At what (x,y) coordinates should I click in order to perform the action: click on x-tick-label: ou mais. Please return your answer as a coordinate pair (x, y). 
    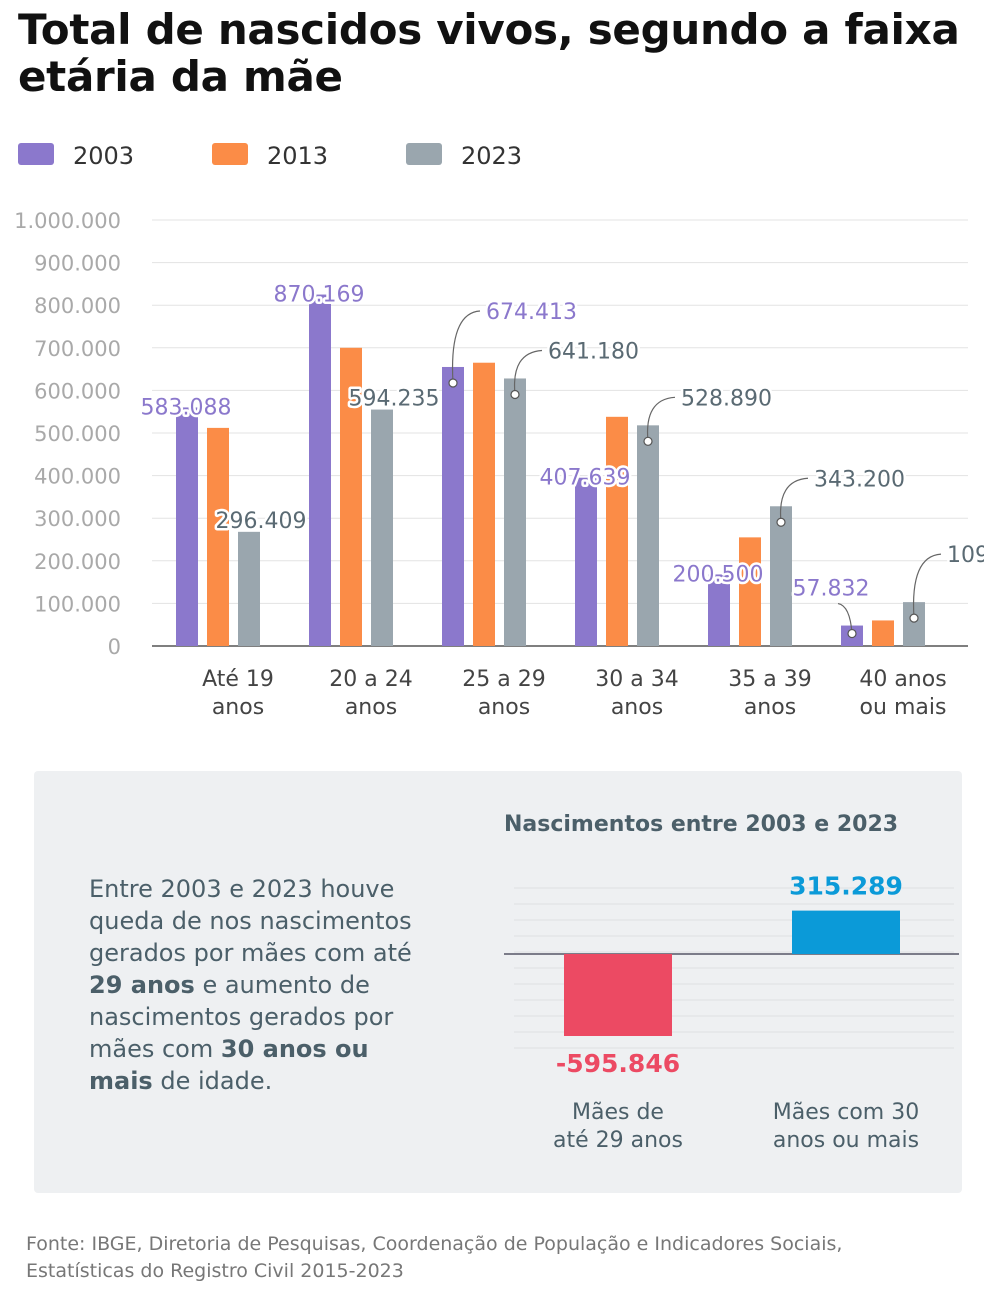
    Looking at the image, I should click on (903, 707).